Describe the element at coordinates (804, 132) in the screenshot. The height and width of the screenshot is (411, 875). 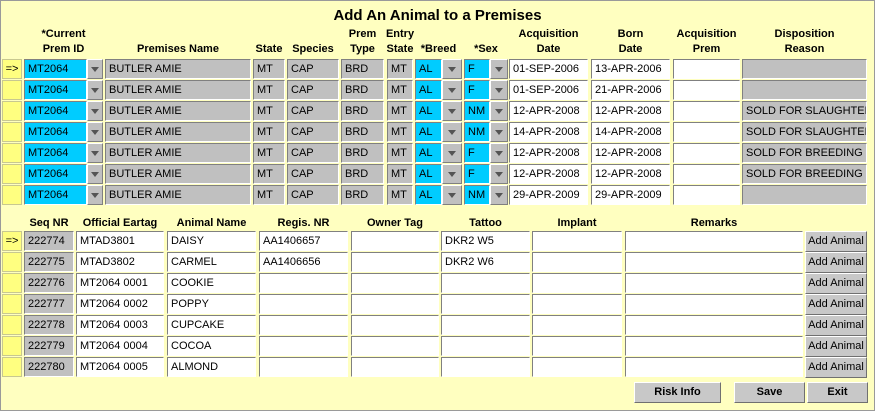
I see `disposition-reason-field: SOLD FOR SLAUGHTER` at that location.